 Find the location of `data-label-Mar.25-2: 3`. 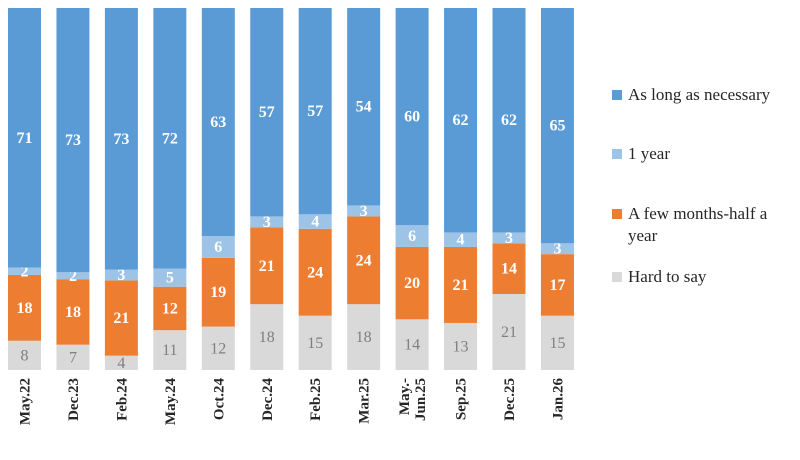

data-label-Mar.25-2: 3 is located at coordinates (364, 211).